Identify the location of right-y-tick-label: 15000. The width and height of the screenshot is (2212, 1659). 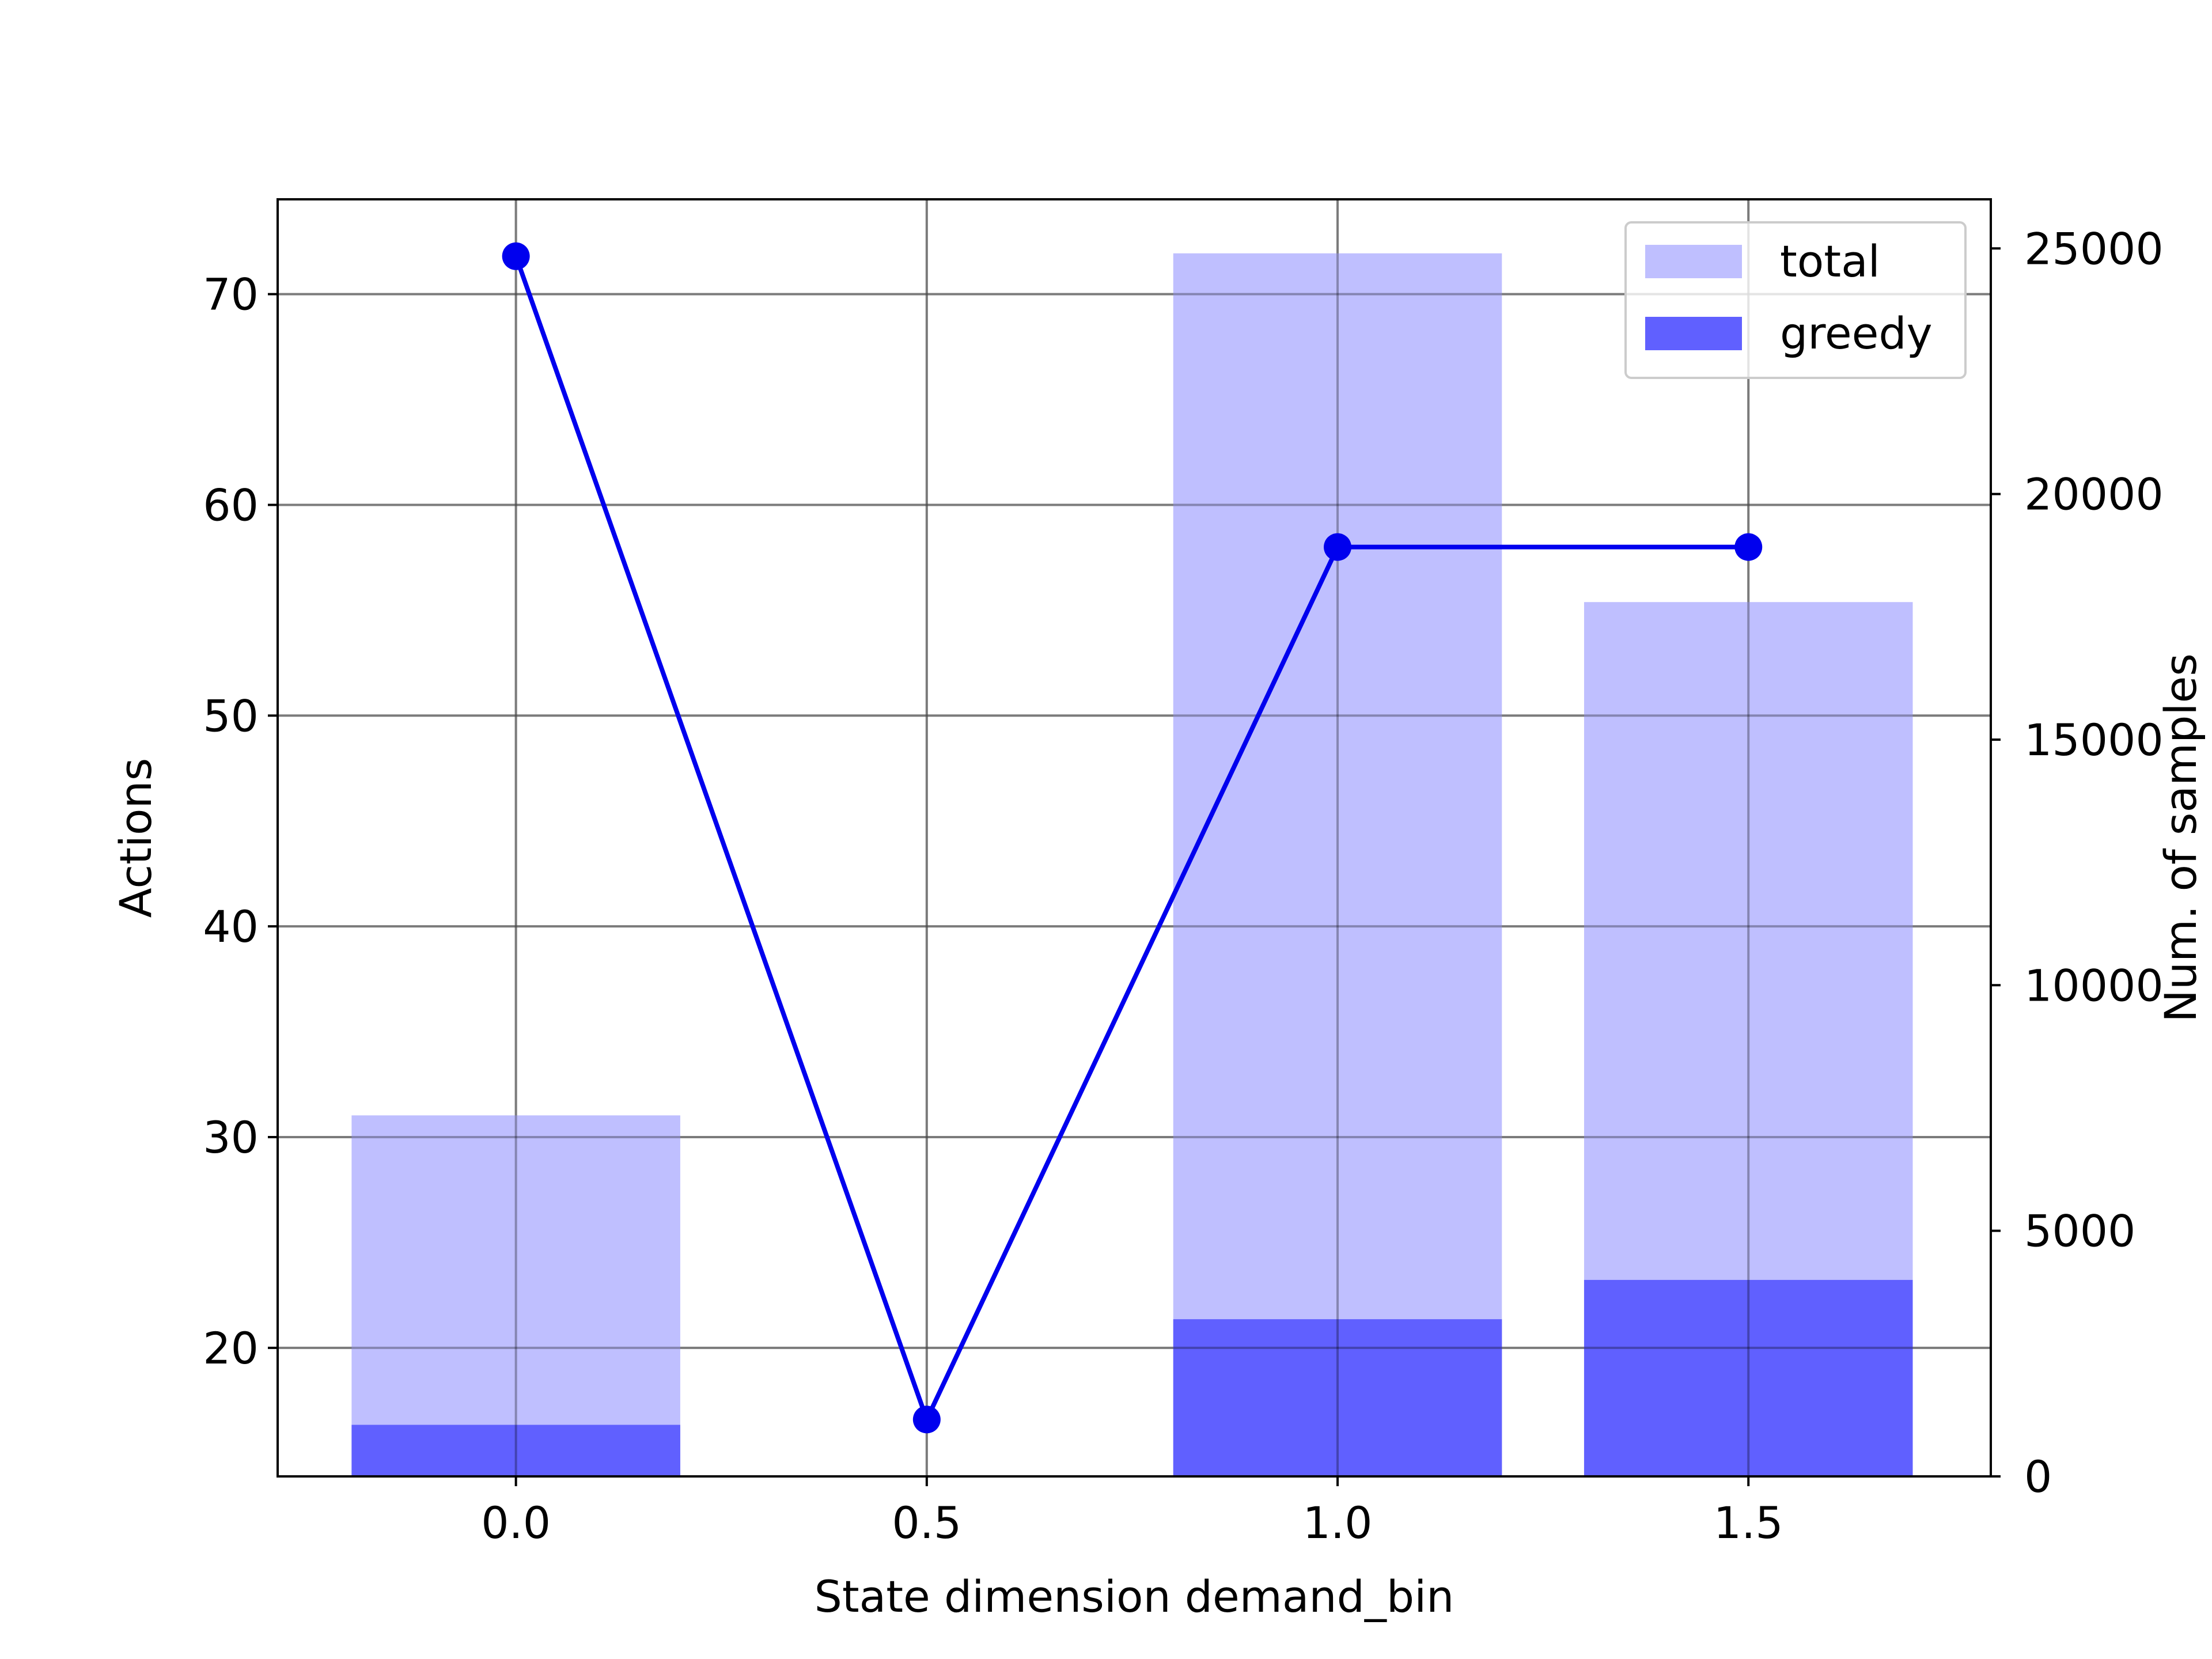
(2094, 740).